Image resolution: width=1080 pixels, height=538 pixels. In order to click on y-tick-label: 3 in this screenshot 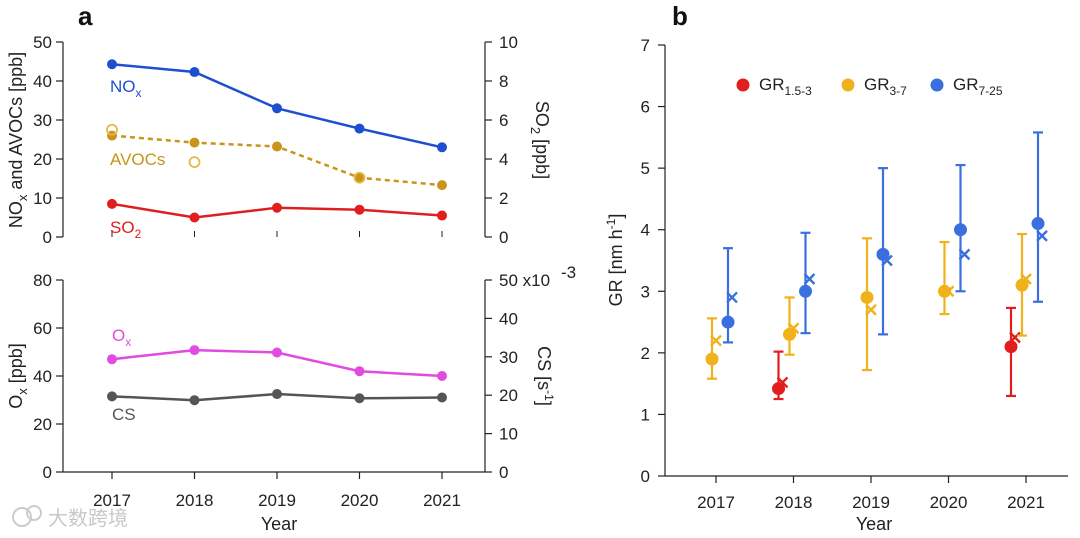, I will do `click(645, 291)`.